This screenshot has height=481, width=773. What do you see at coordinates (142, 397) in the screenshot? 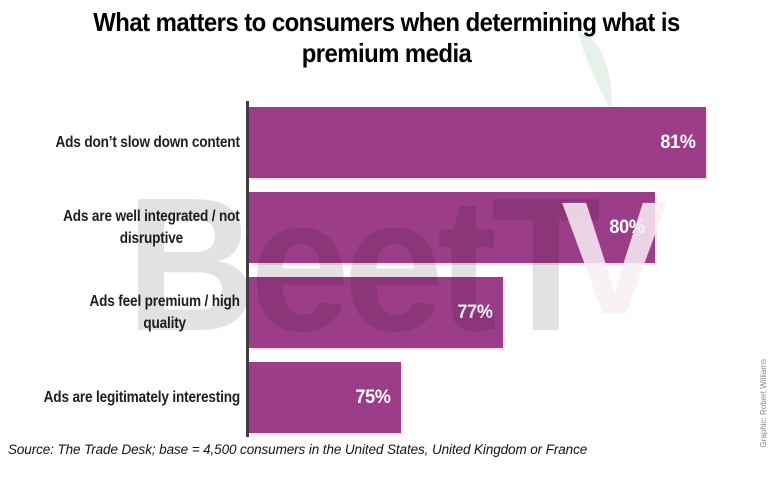
I see `category-label: Ads are legitimately interesting` at bounding box center [142, 397].